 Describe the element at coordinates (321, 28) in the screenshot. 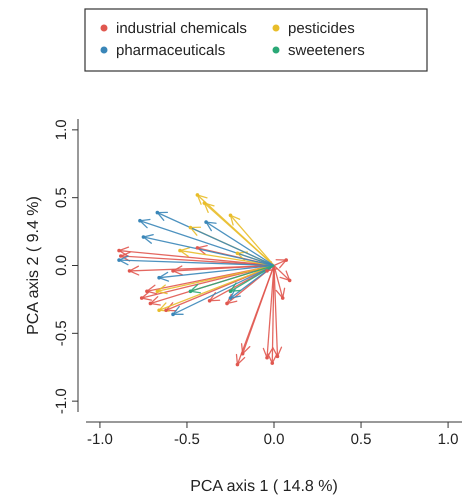

I see `legend-label: pesticides` at that location.